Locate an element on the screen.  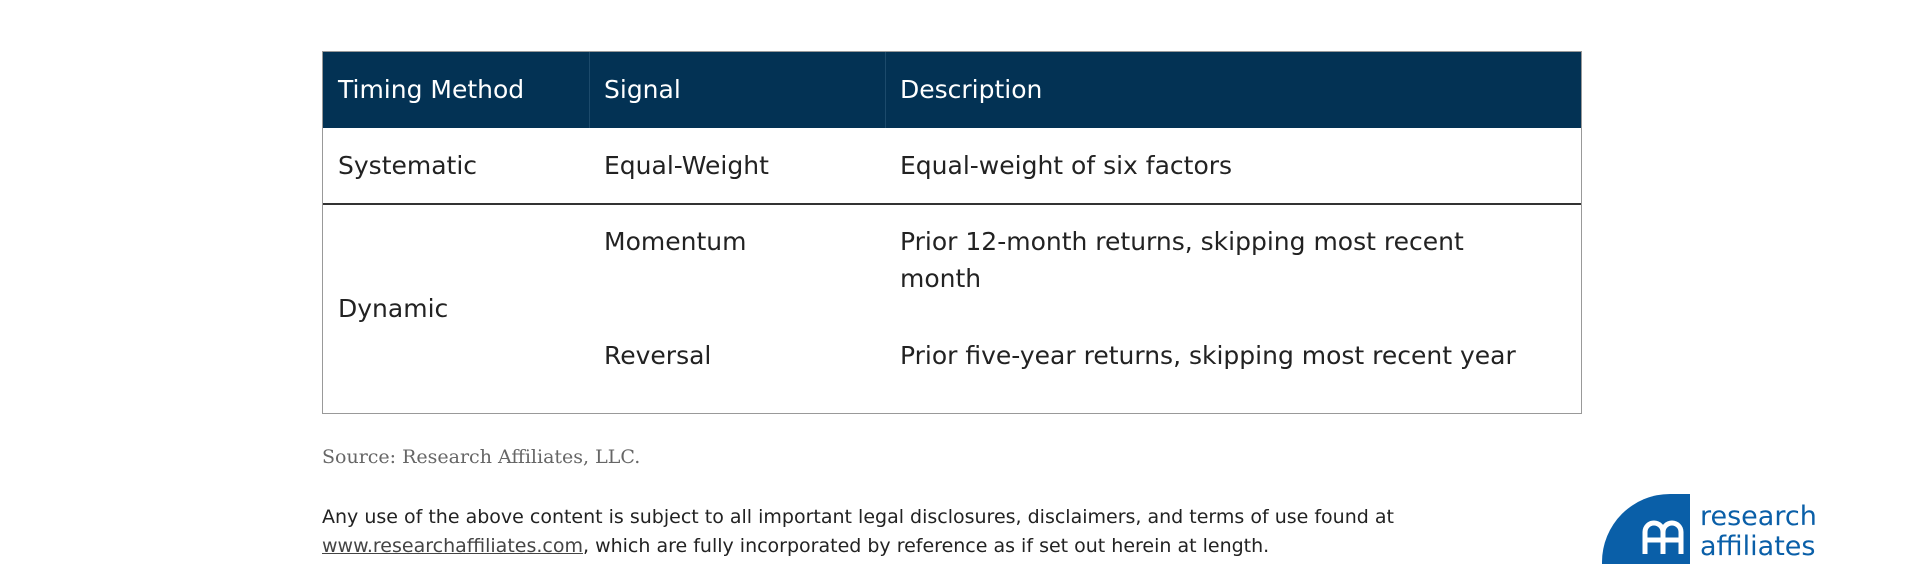
svg-text: affiliates is located at coordinates (1757, 546).